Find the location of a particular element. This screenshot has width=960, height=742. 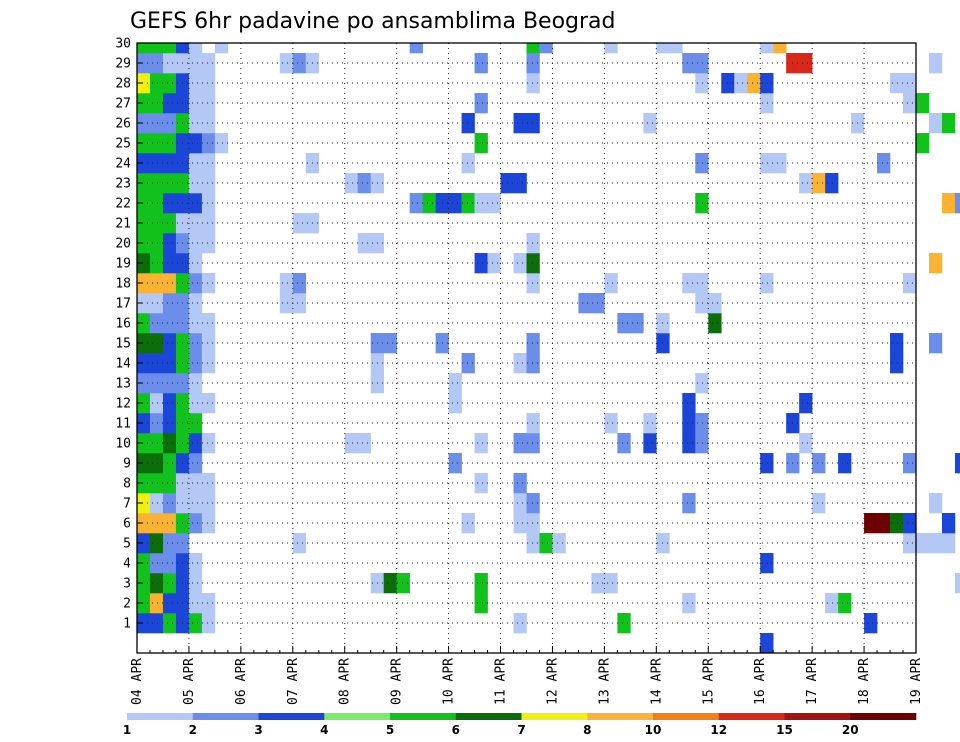

y-tick-label: 2 is located at coordinates (127, 604).